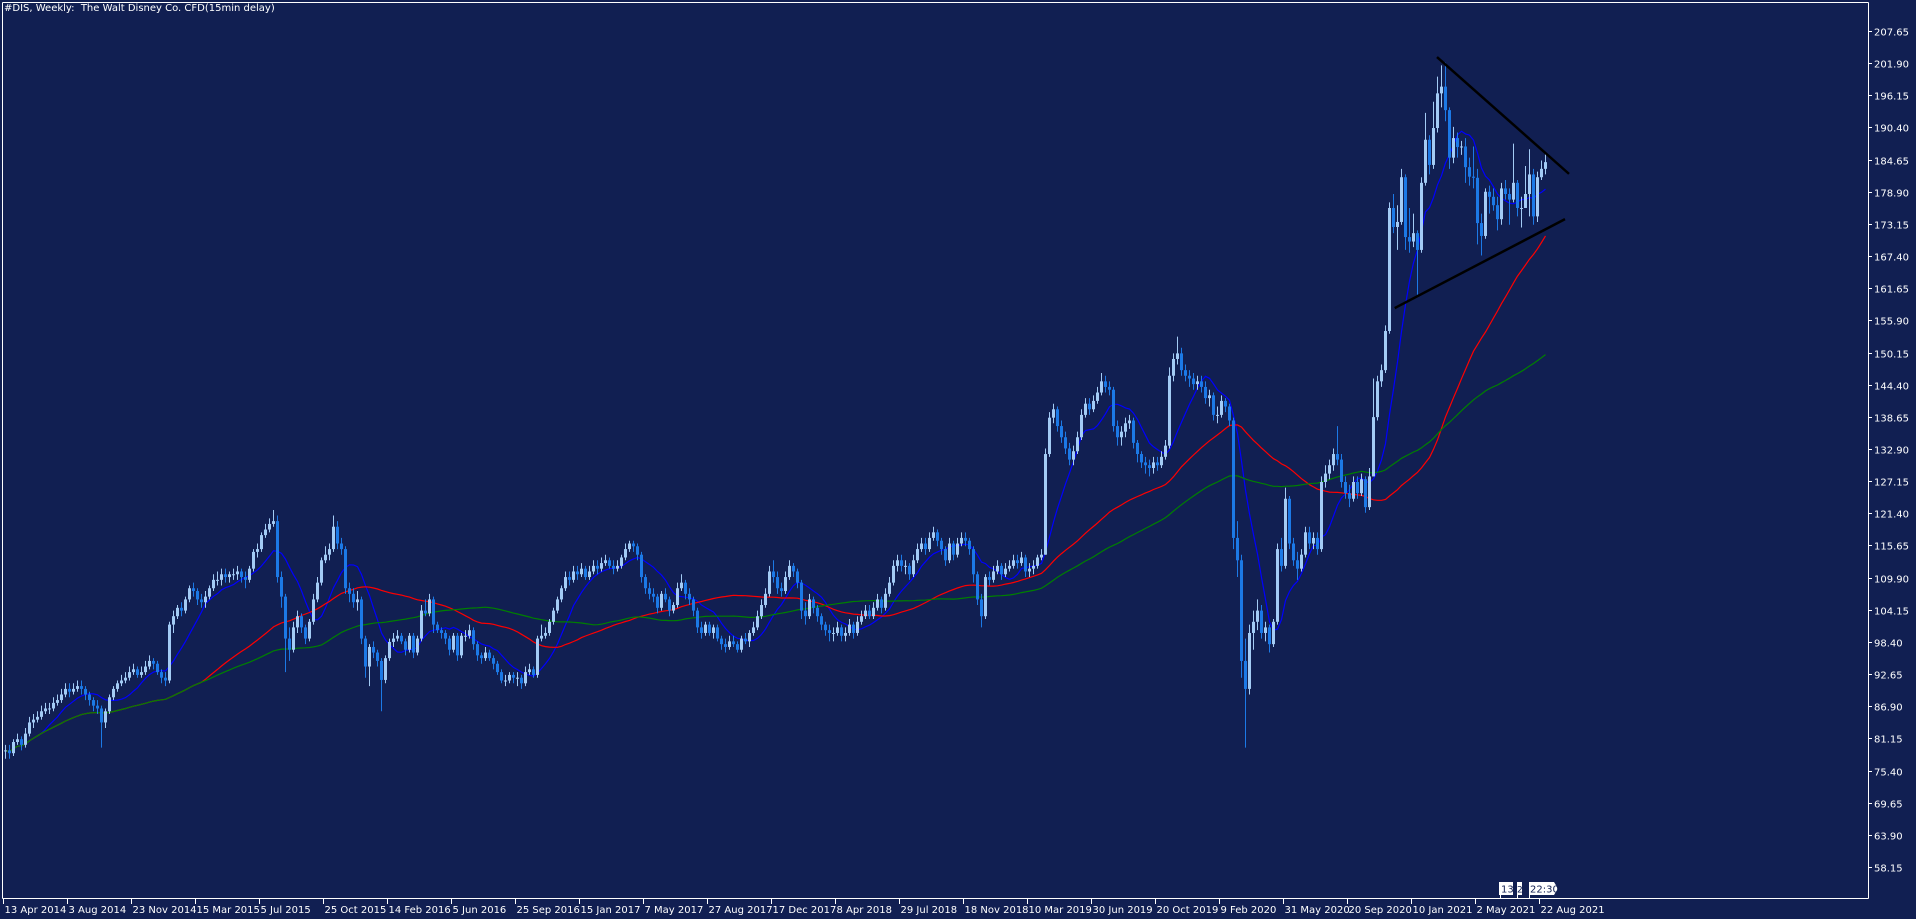  What do you see at coordinates (1888, 676) in the screenshot?
I see `price-tick-label: 92.65` at bounding box center [1888, 676].